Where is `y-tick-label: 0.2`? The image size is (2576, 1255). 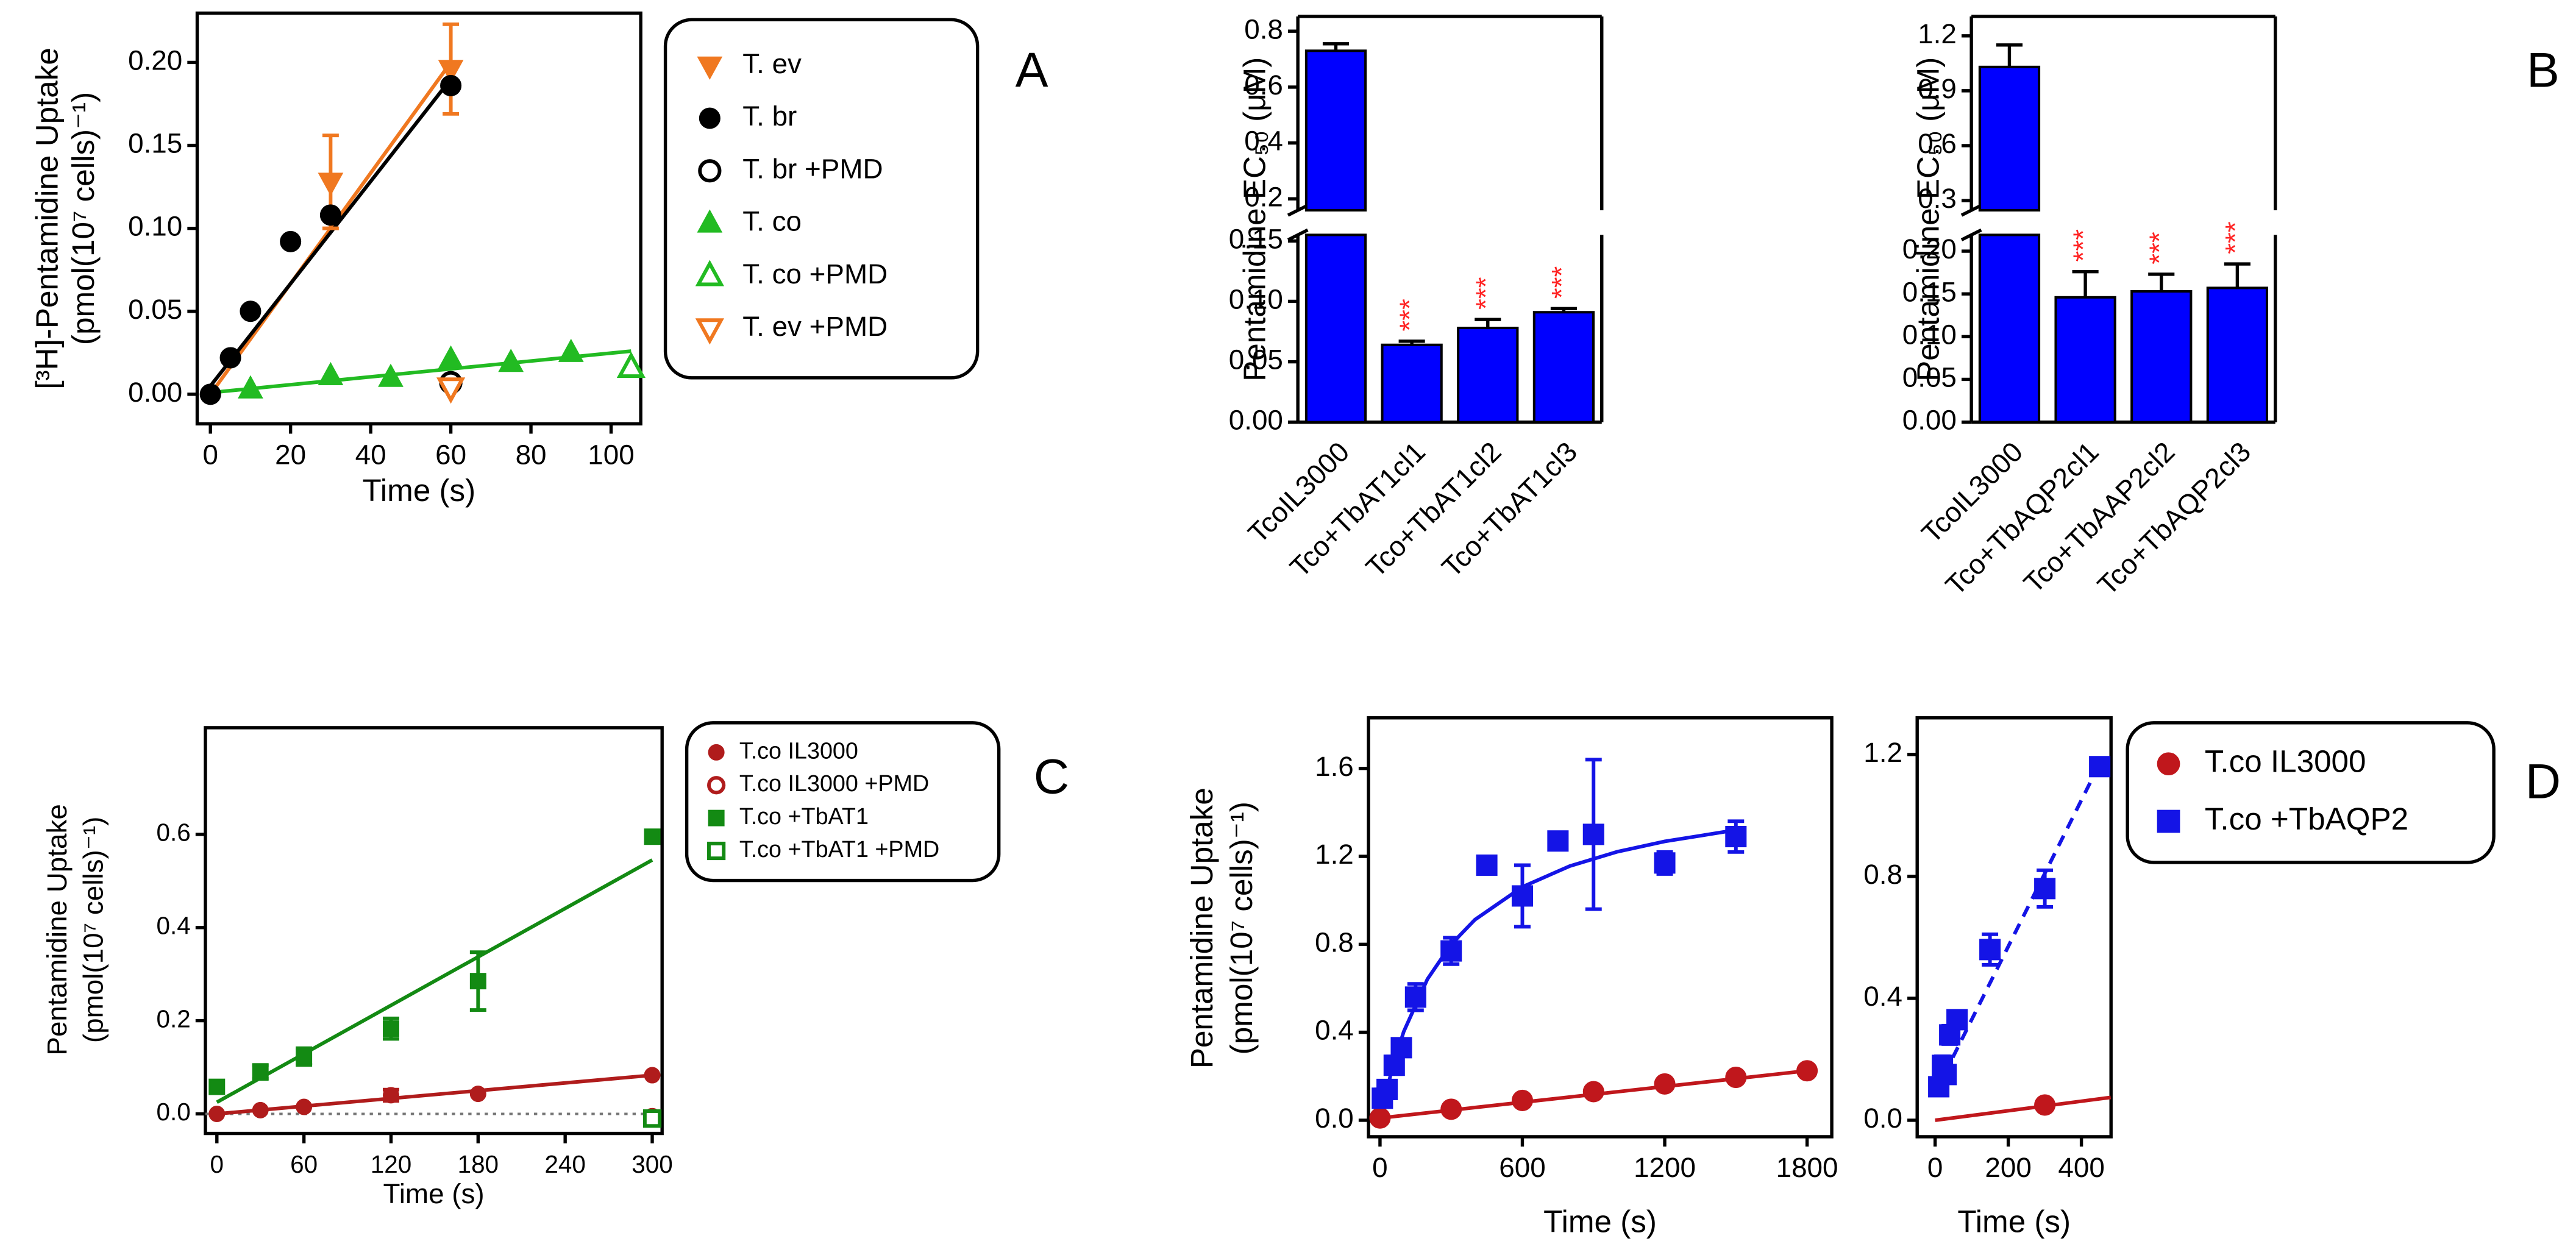 y-tick-label: 0.2 is located at coordinates (174, 1019).